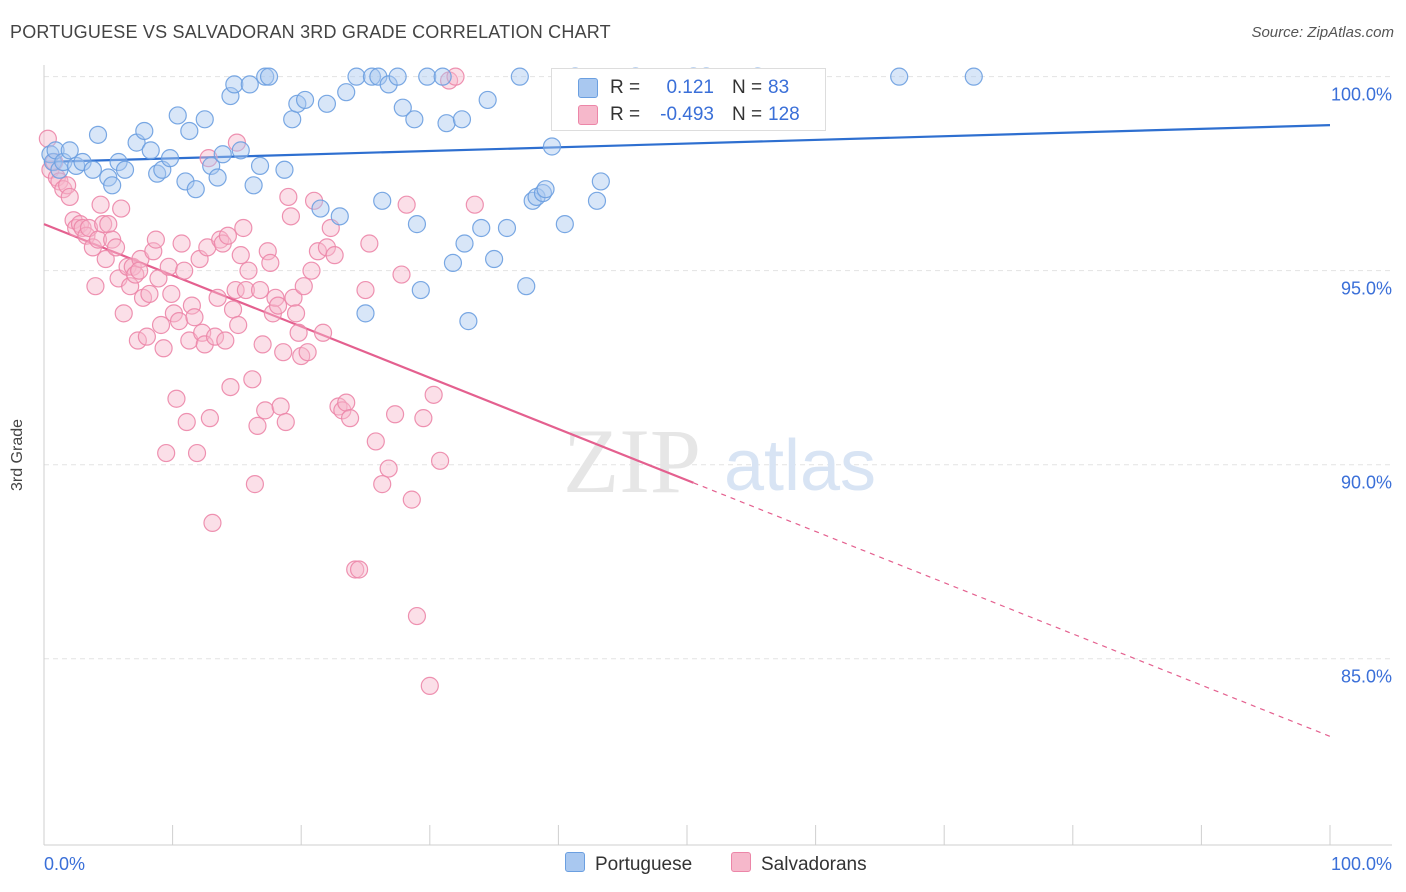 Image resolution: width=1406 pixels, height=892 pixels. I want to click on stats-legend-row-salvadorans: R = -0.493 N = 128, so click(688, 115).